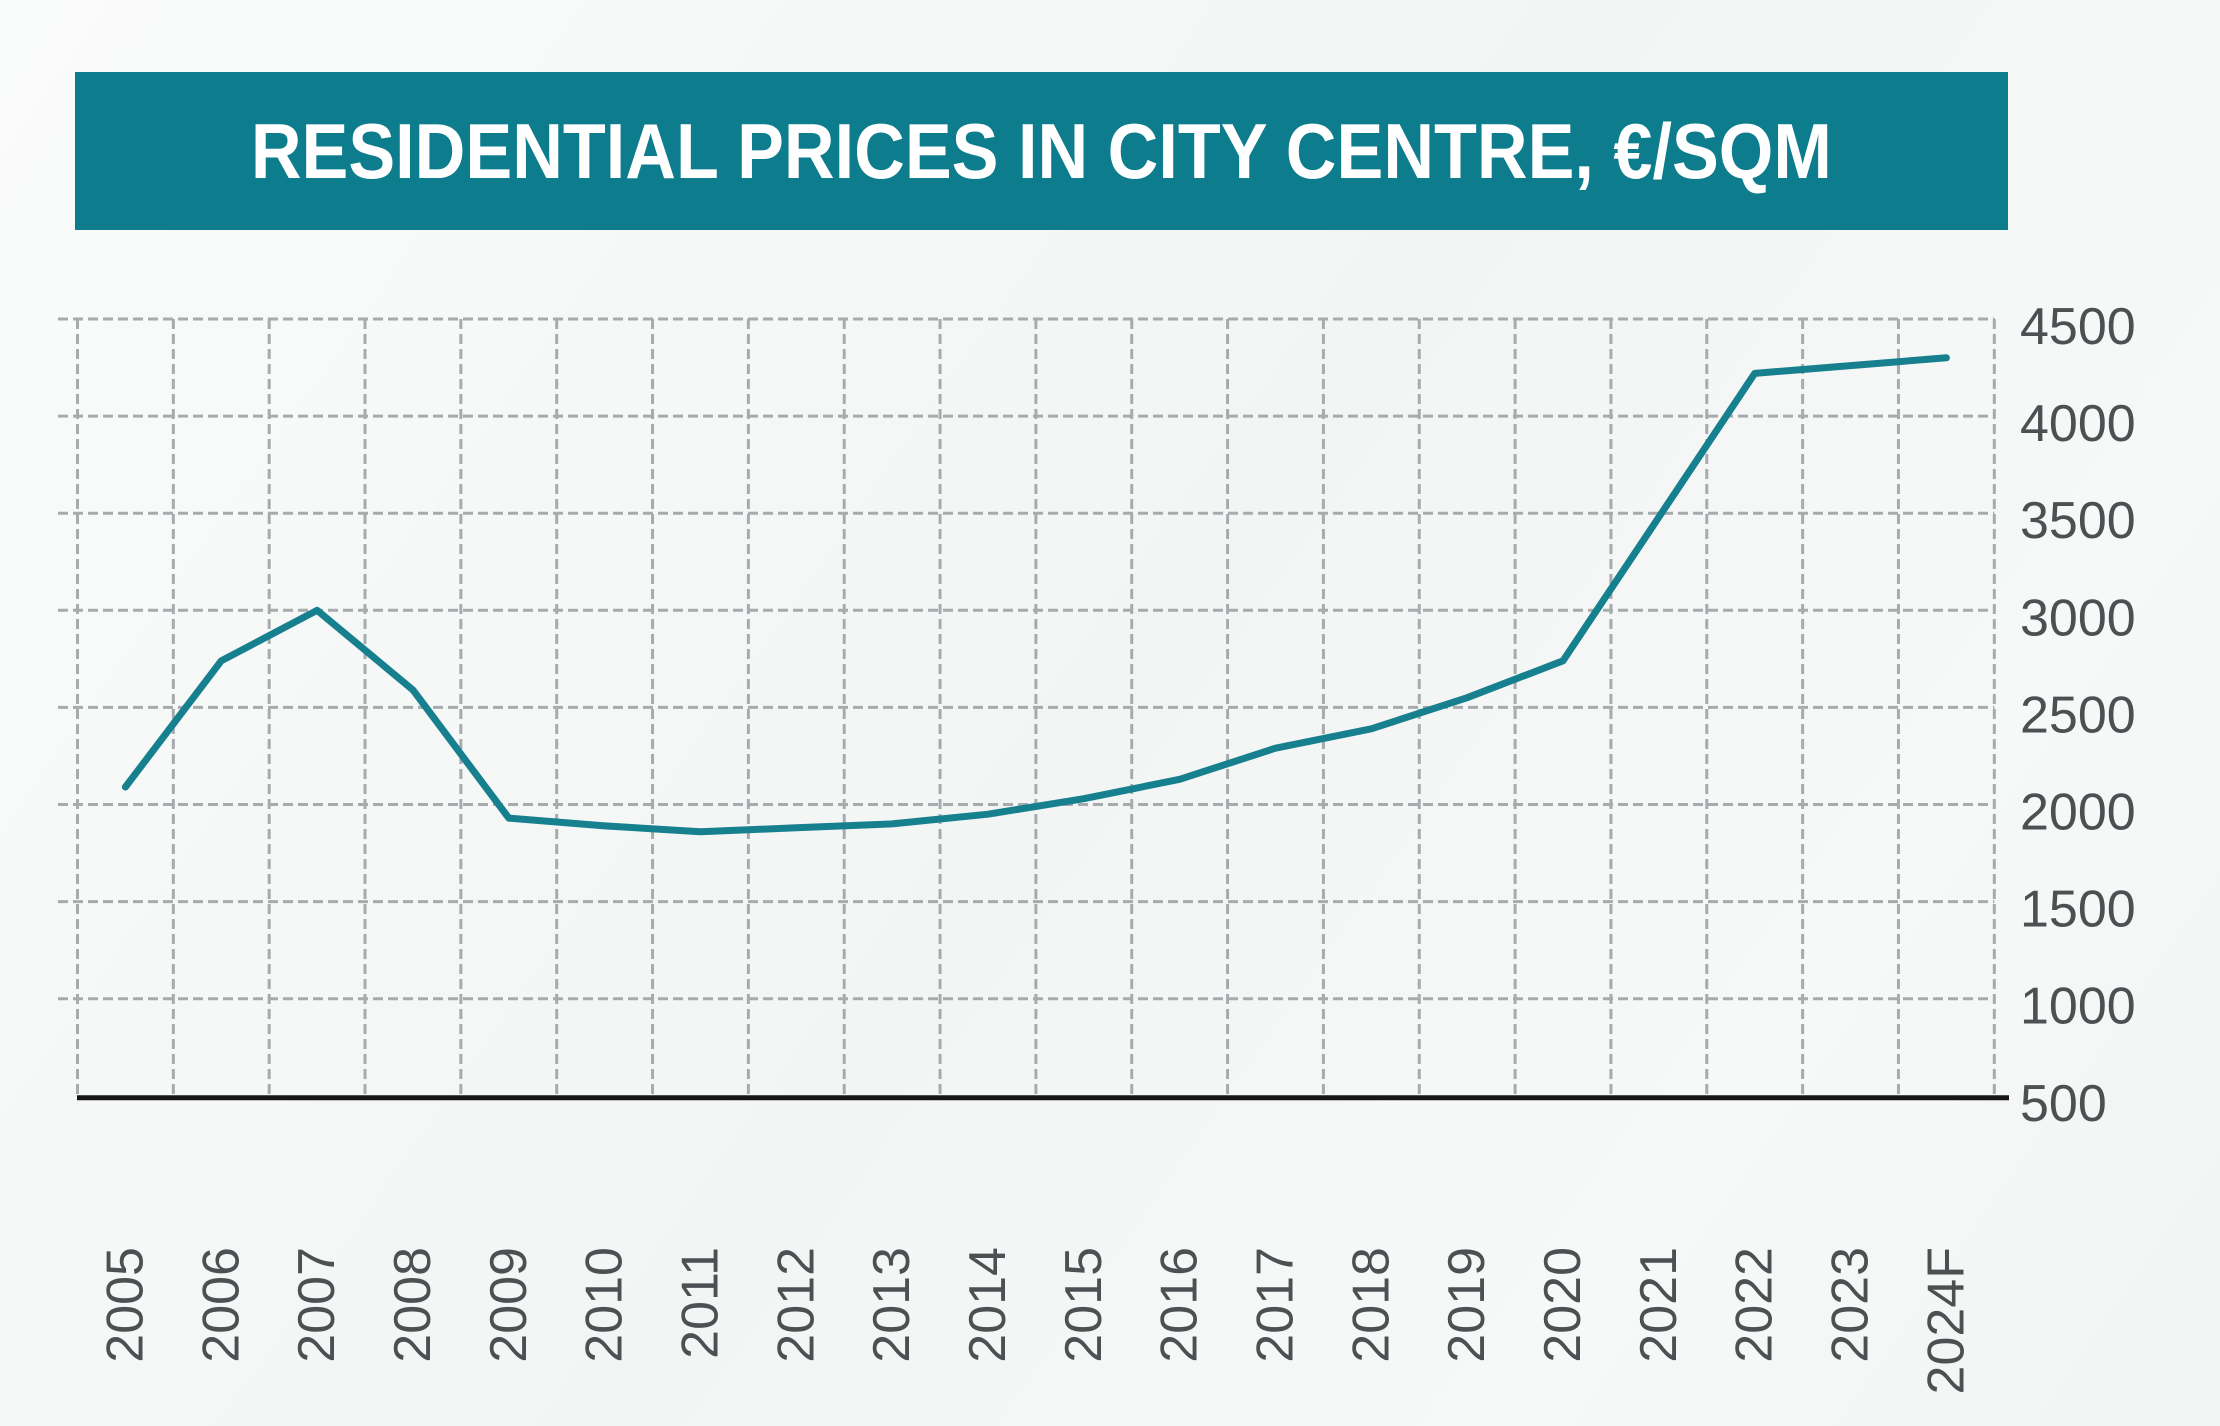  Describe the element at coordinates (1180, 1305) in the screenshot. I see `x-axis-label: 2016` at that location.